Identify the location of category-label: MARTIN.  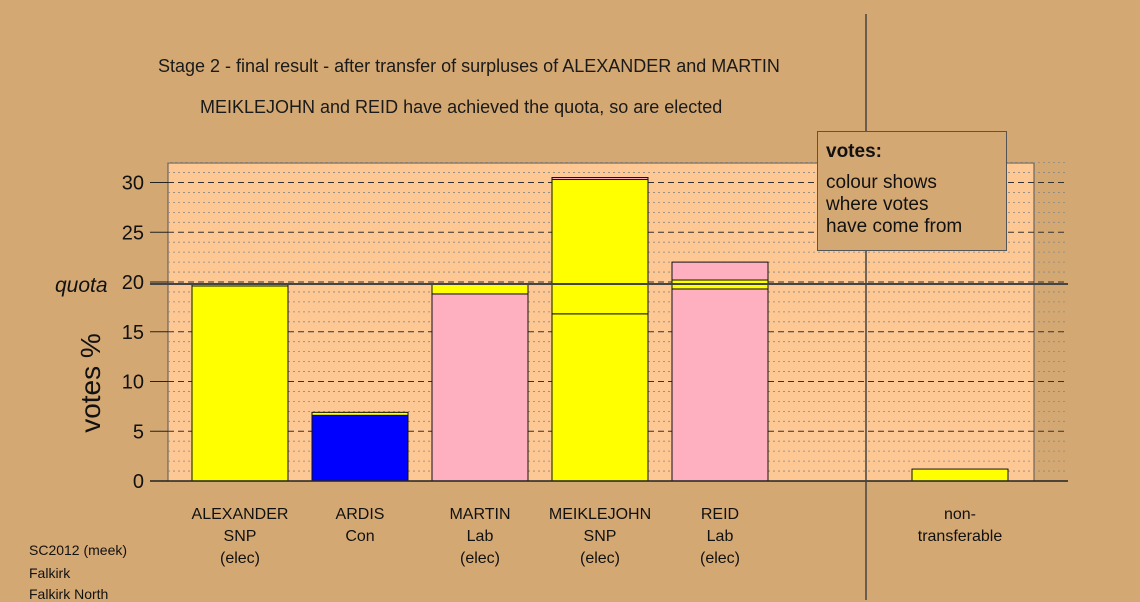
(479, 514).